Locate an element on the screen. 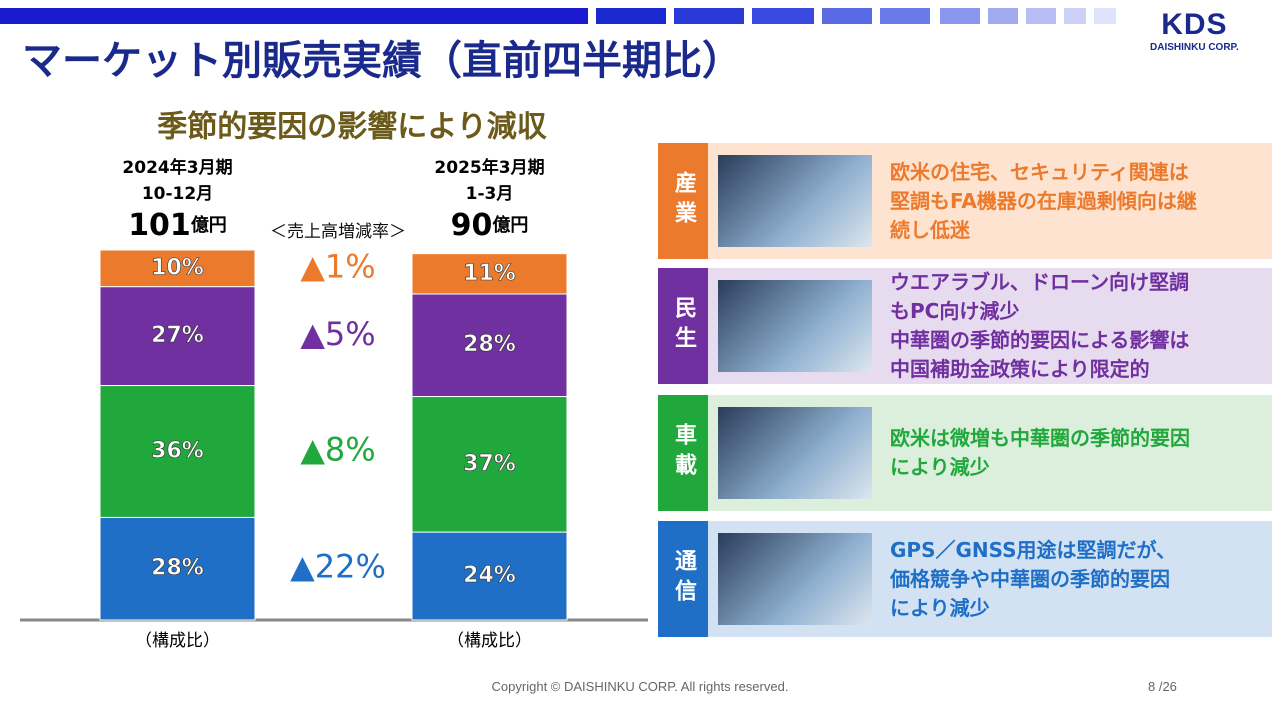 Image resolution: width=1280 pixels, height=720 pixels. company: DAISHINKU CORP. is located at coordinates (1194, 47).